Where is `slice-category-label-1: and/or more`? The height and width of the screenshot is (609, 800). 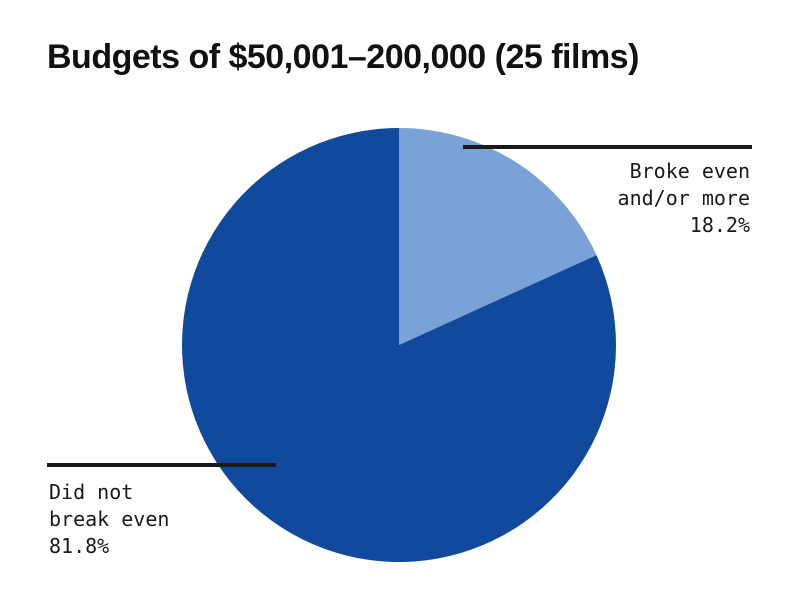 slice-category-label-1: and/or more is located at coordinates (684, 198).